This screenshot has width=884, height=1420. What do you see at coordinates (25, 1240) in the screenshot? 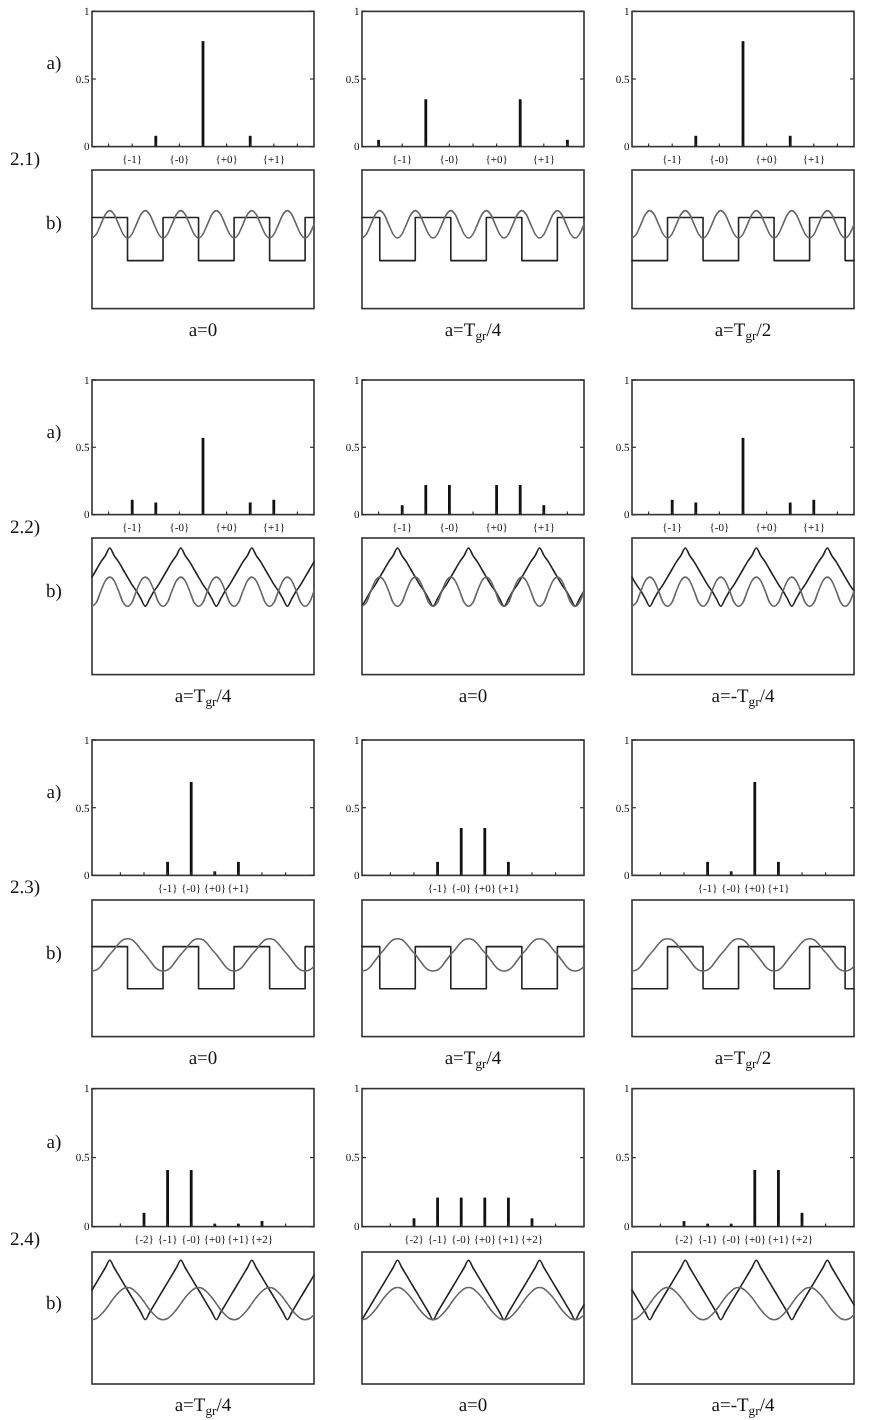
I see `text: 2.4)` at bounding box center [25, 1240].